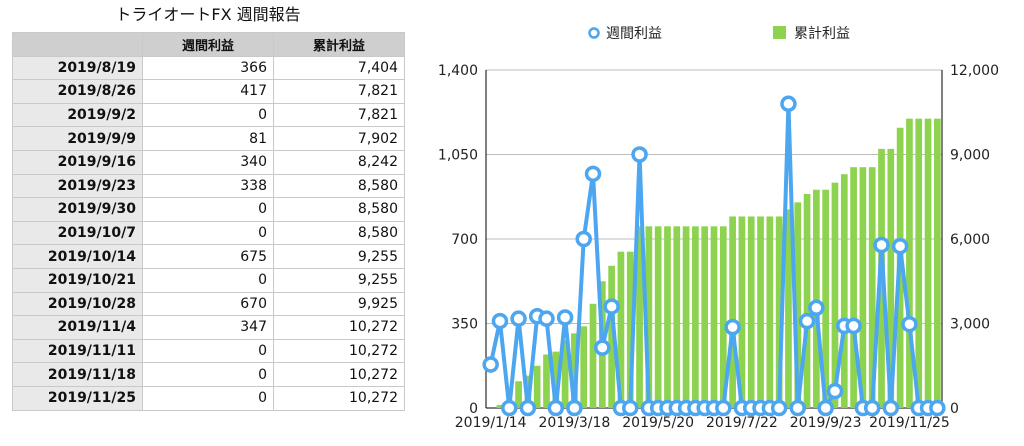 This screenshot has width=1024, height=446. Describe the element at coordinates (77, 280) in the screenshot. I see `row-date: 2019/10/21` at that location.